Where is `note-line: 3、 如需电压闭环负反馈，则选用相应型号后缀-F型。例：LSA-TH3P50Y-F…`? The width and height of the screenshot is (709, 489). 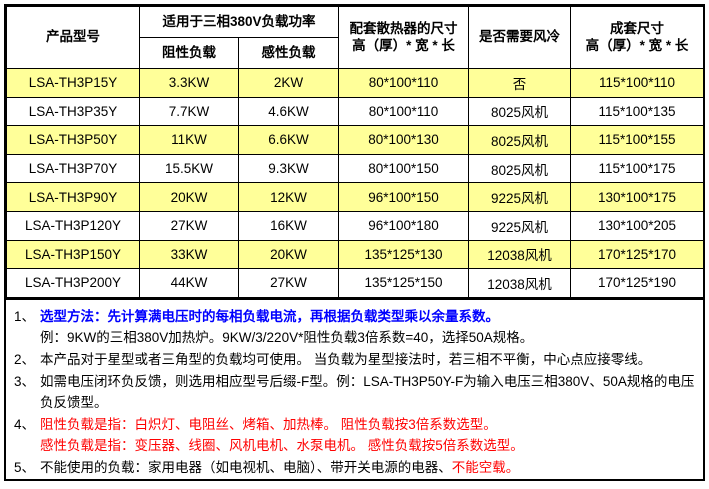 note-line: 3、 如需电压闭环负反馈，则选用相应型号后缀-F型。例：LSA-TH3P50Y-F… is located at coordinates (356, 392).